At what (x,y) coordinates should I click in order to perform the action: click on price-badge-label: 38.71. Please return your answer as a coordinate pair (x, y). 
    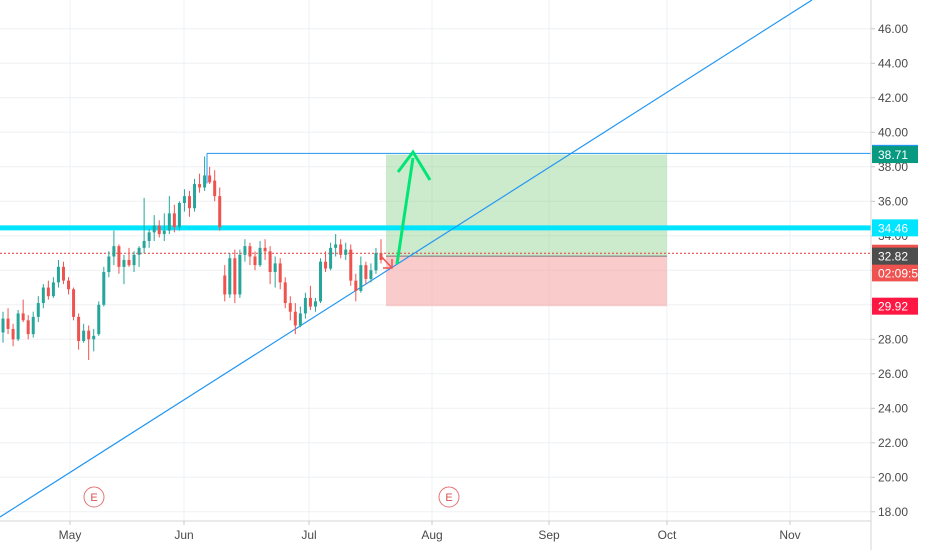
    Looking at the image, I should click on (893, 155).